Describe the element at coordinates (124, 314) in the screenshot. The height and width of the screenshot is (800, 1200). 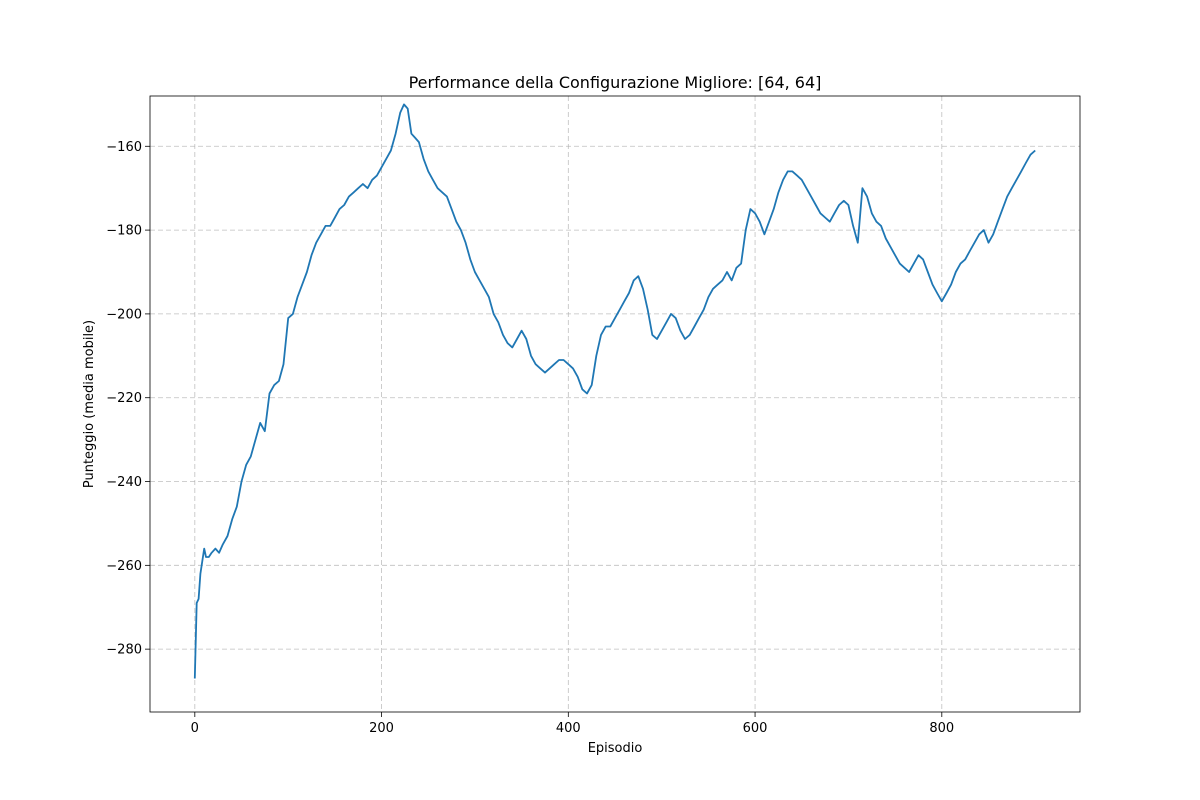
I see `y-tick-label: −200` at that location.